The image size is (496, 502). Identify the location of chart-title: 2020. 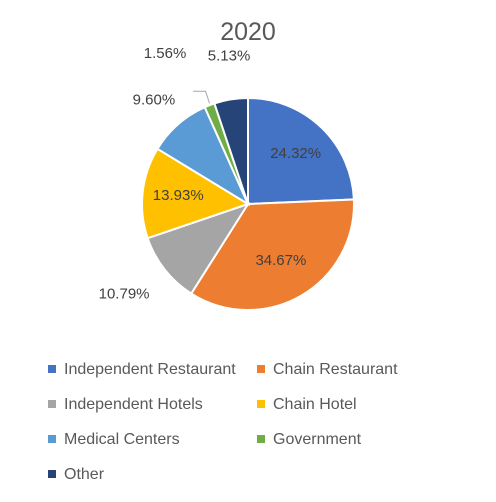
(248, 32).